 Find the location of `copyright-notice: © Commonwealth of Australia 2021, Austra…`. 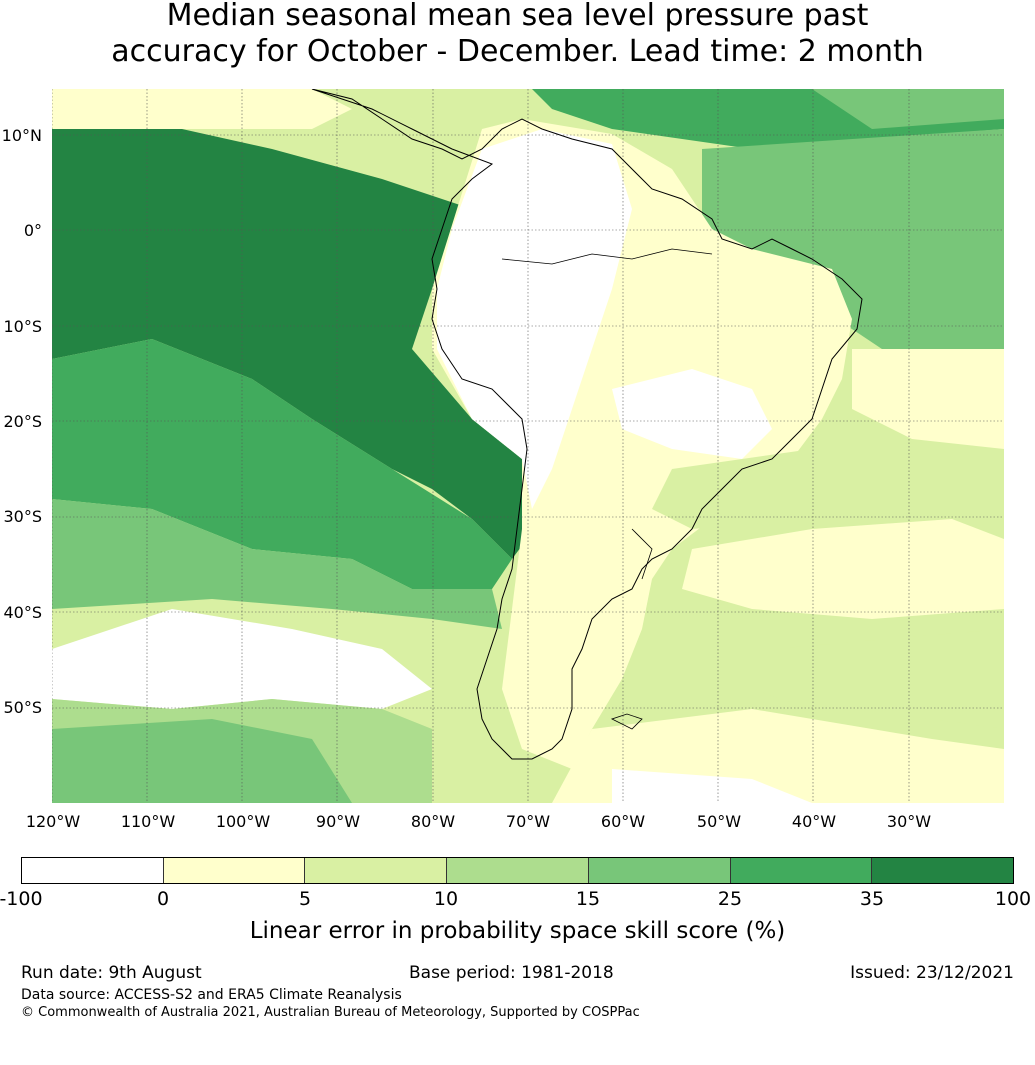

copyright-notice: © Commonwealth of Australia 2021, Austra… is located at coordinates (330, 1012).